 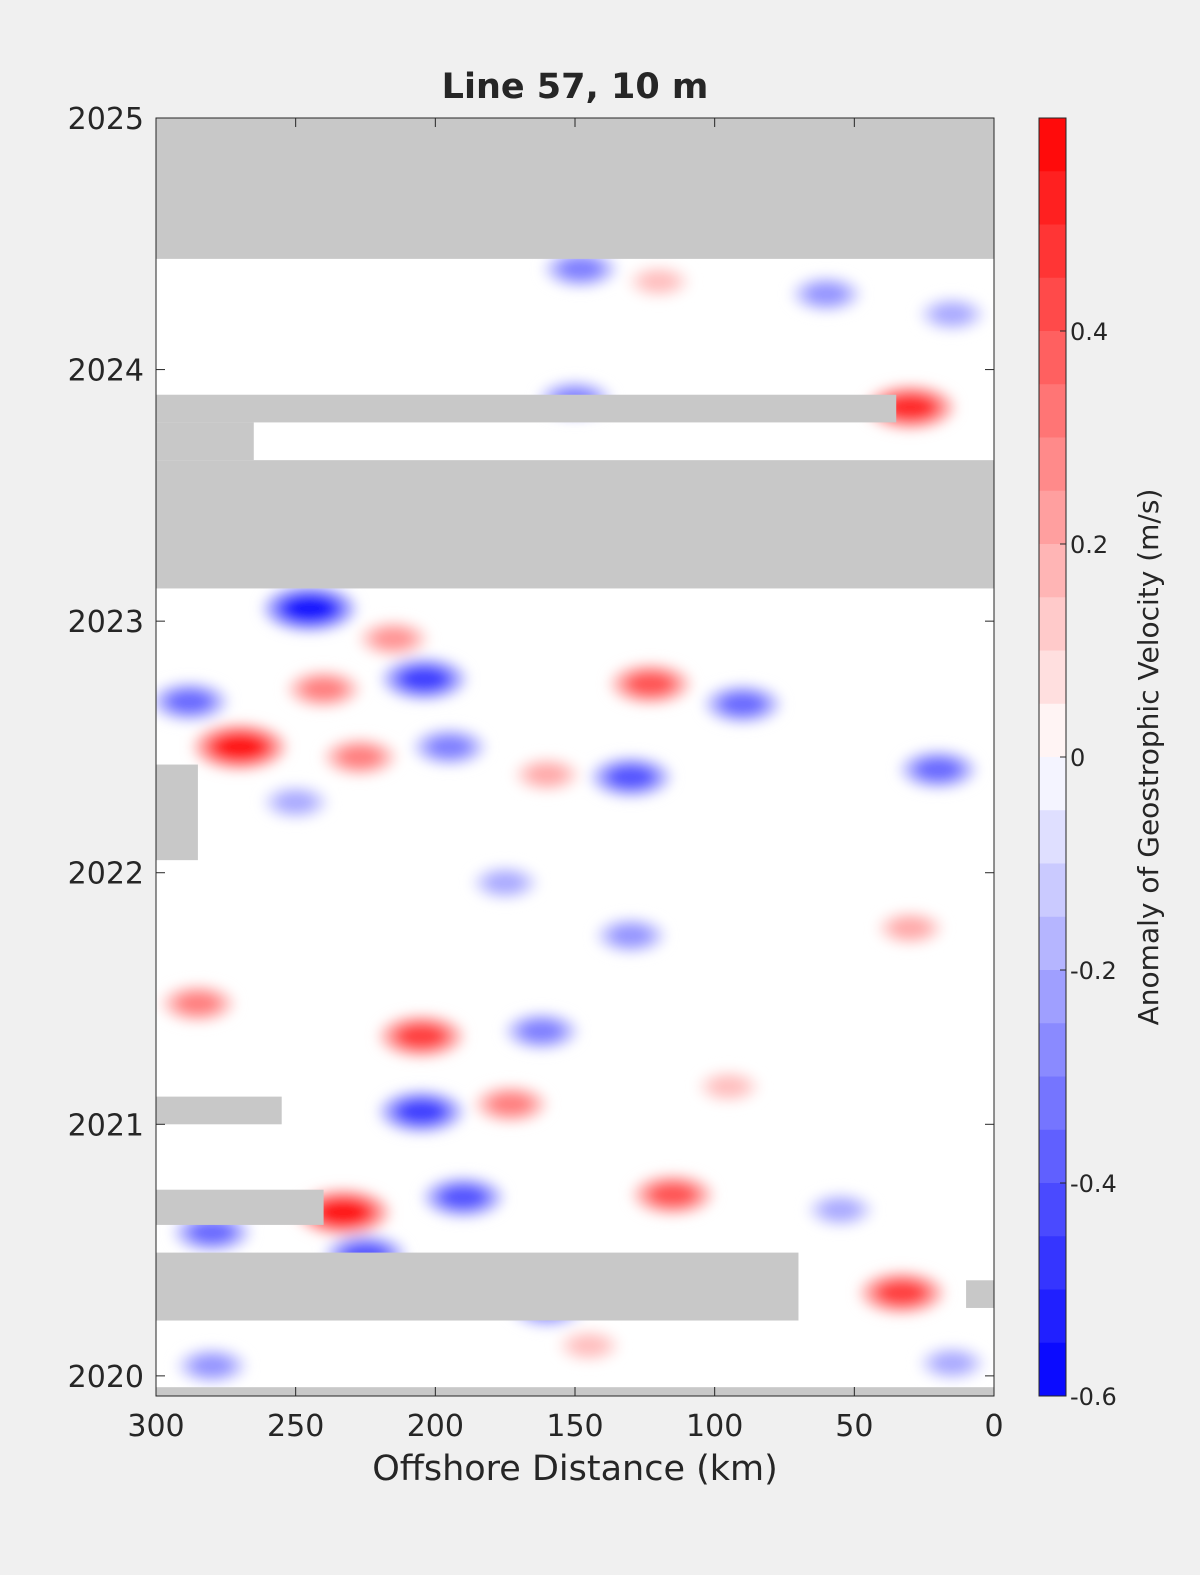 What do you see at coordinates (1148, 757) in the screenshot?
I see `colorbar-label: Anomaly of Geostrophic Velocity (m/s)` at bounding box center [1148, 757].